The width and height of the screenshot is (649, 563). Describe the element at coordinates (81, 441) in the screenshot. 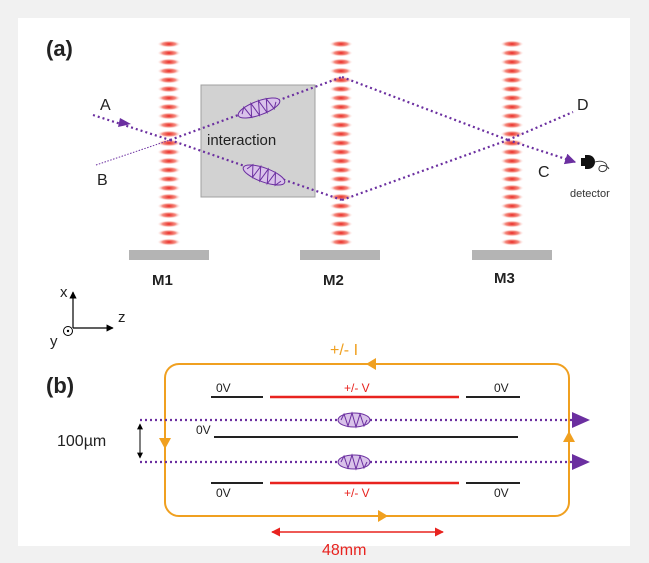

I see `spacing-label: 100µm` at that location.